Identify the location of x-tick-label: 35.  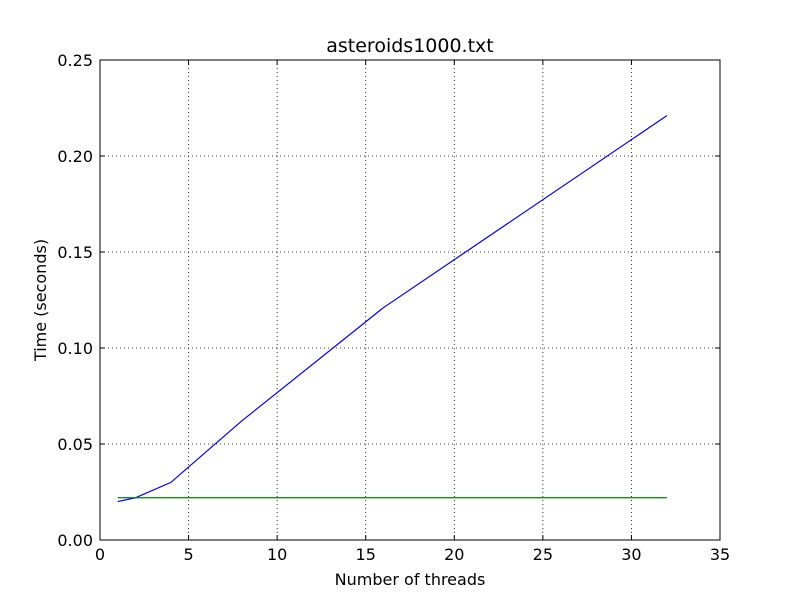
(720, 554).